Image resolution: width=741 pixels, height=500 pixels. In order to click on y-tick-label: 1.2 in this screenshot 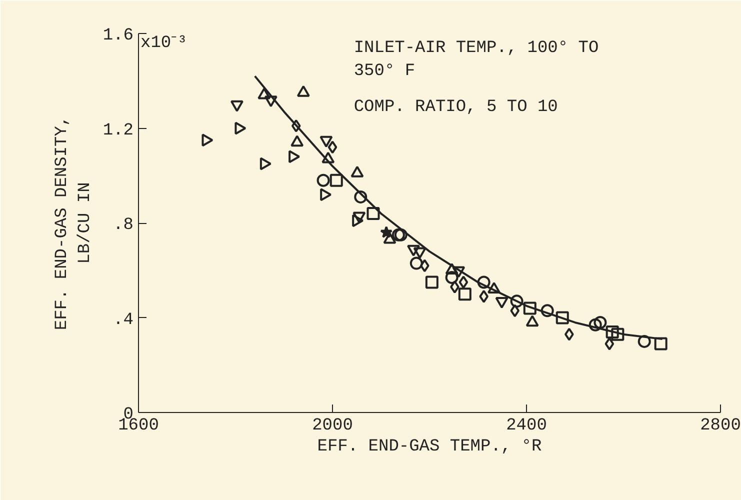, I will do `click(118, 130)`.